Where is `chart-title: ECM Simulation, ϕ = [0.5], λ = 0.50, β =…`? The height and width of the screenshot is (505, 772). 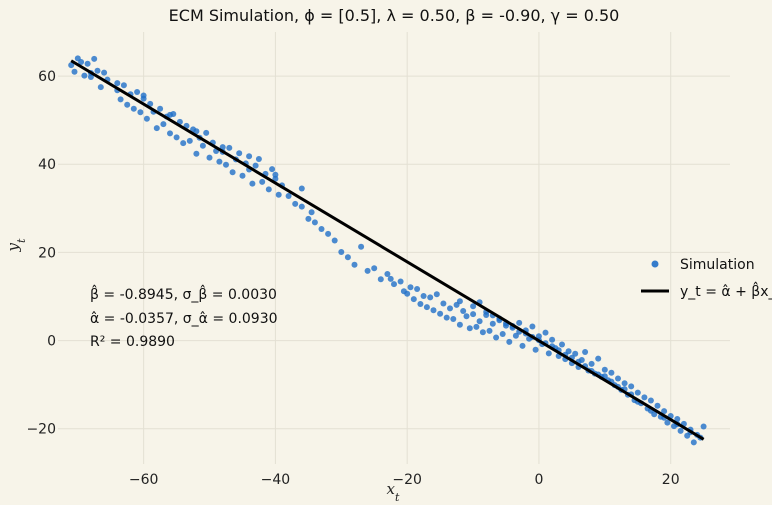 chart-title: ECM Simulation, ϕ = [0.5], λ = 0.50, β =… is located at coordinates (394, 15).